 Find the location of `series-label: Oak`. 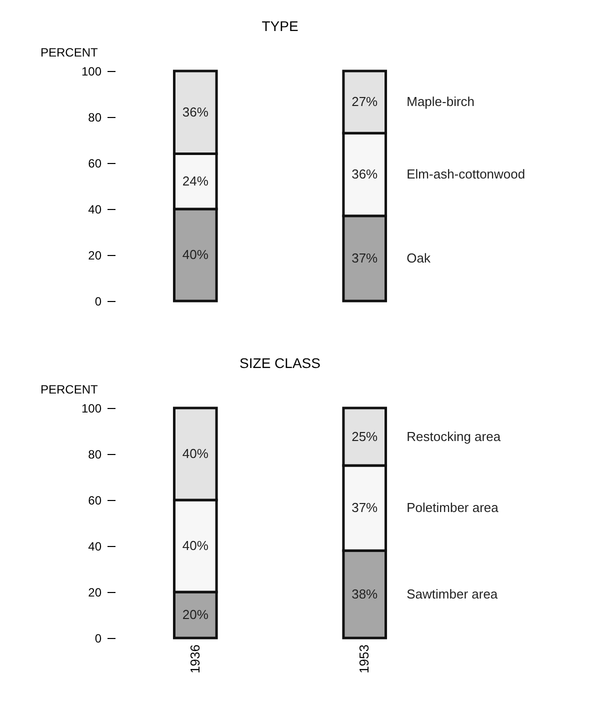

series-label: Oak is located at coordinates (418, 258).